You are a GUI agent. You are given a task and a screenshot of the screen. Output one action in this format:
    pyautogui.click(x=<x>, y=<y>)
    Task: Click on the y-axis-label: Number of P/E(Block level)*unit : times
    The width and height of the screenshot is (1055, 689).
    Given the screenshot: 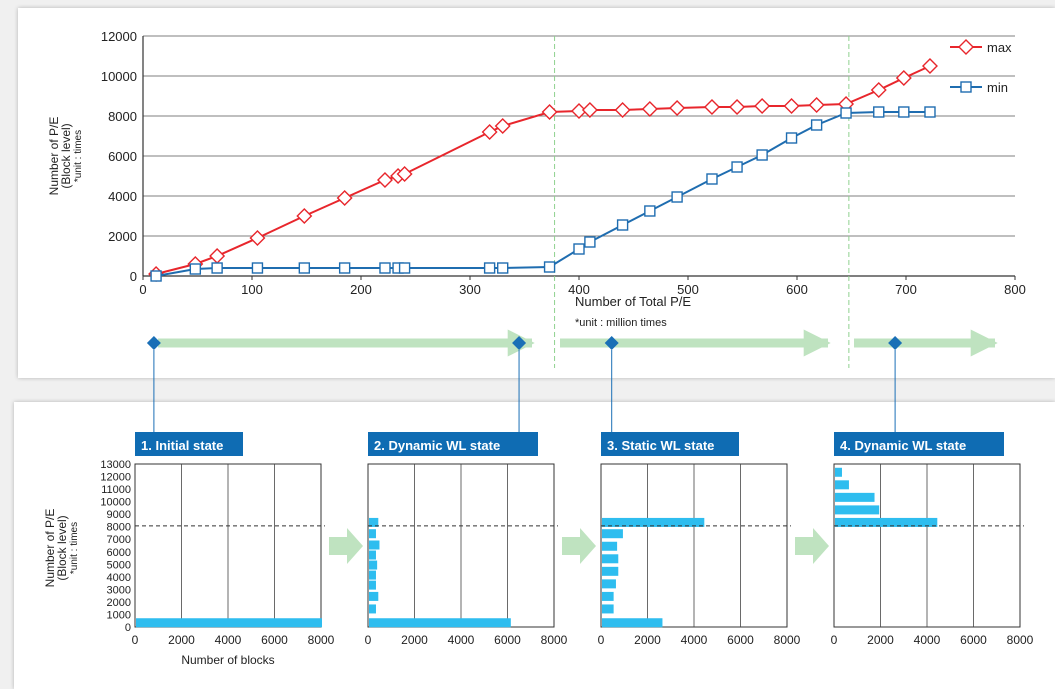 What is the action you would take?
    pyautogui.click(x=65, y=156)
    